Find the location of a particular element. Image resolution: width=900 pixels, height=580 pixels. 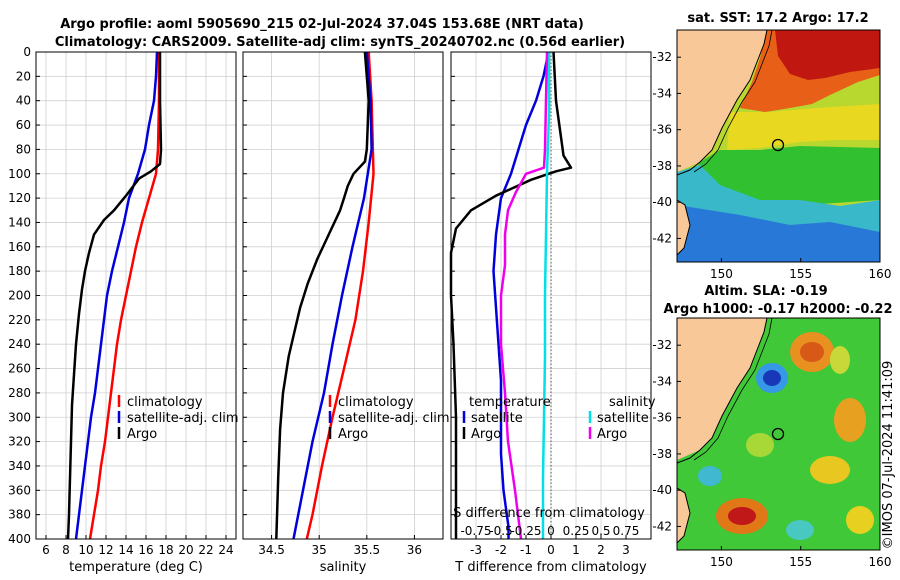

series-line-temperature-argo is located at coordinates (511, 295).